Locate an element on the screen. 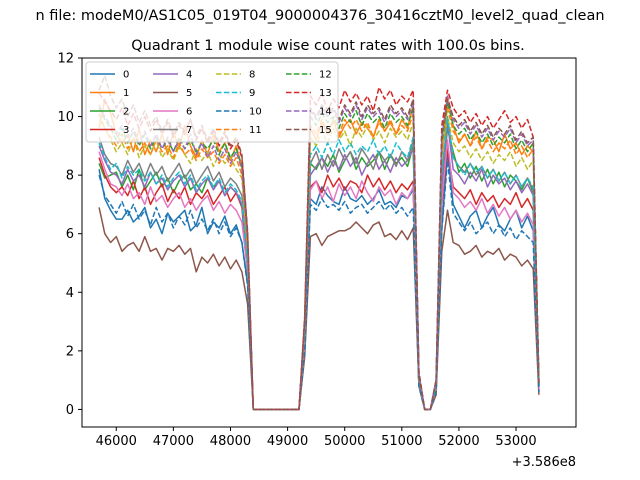 The height and width of the screenshot is (480, 640). x-tick-label: 46000 is located at coordinates (116, 441).